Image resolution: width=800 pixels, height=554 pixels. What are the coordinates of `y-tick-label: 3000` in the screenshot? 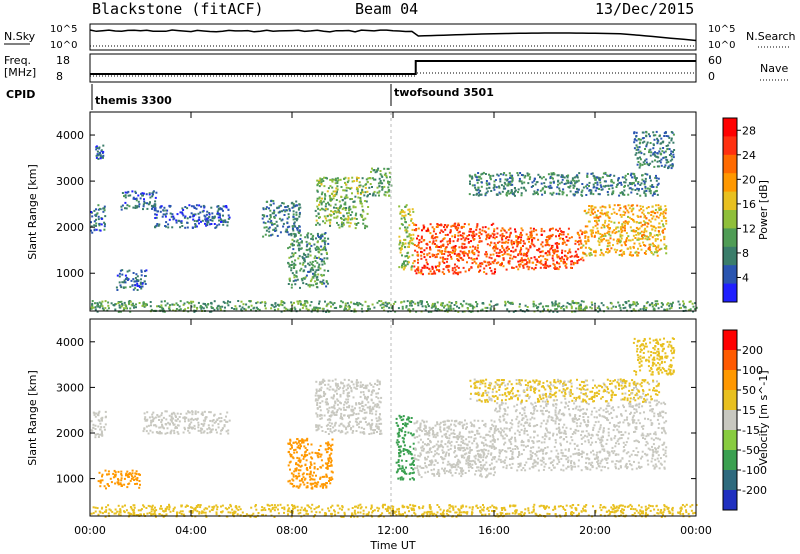 It's located at (70, 181).